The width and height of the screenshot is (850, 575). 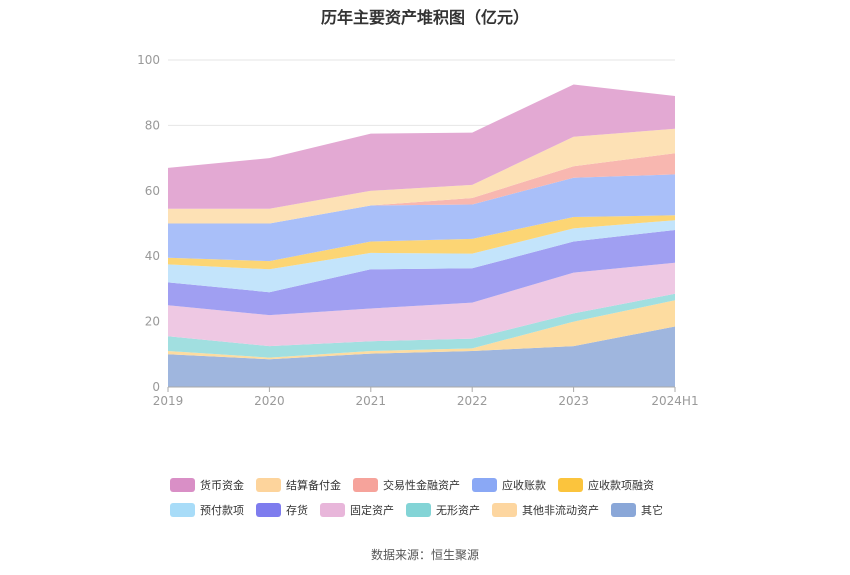 What do you see at coordinates (156, 387) in the screenshot?
I see `y-tick-label: 0` at bounding box center [156, 387].